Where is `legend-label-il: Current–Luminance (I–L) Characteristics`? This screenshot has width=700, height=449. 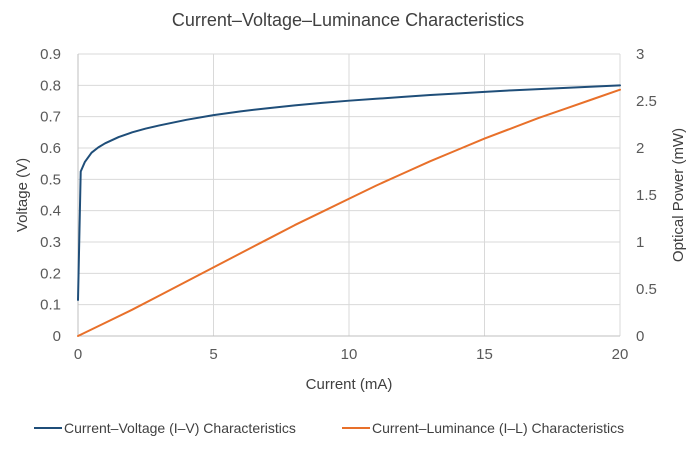 legend-label-il: Current–Luminance (I–L) Characteristics is located at coordinates (498, 428).